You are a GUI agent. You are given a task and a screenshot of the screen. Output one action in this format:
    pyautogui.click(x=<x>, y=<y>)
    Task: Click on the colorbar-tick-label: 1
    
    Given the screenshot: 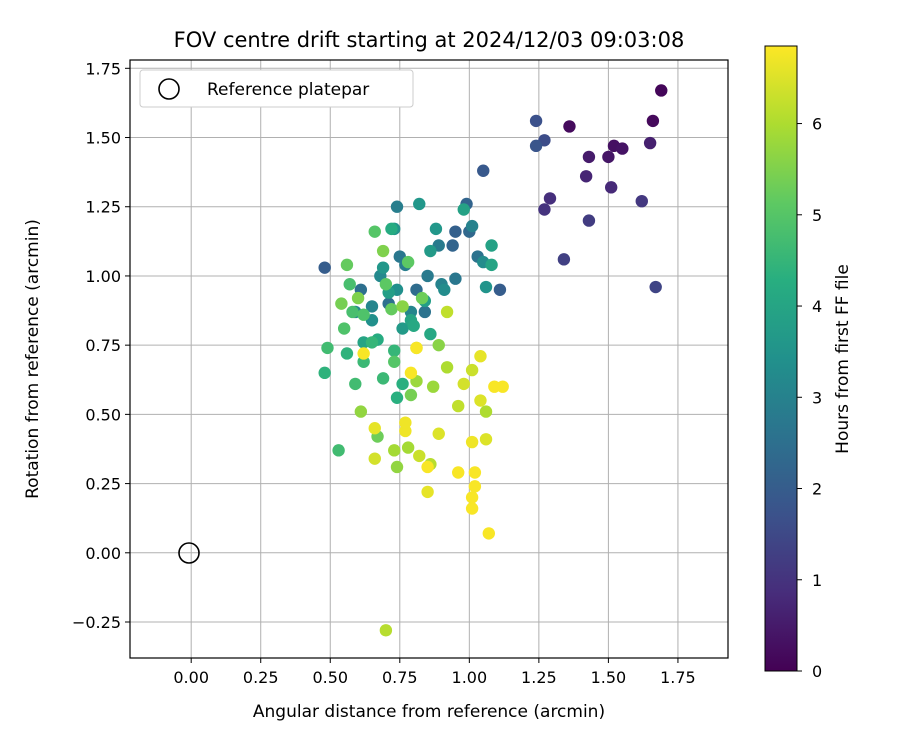 What is the action you would take?
    pyautogui.click(x=817, y=580)
    